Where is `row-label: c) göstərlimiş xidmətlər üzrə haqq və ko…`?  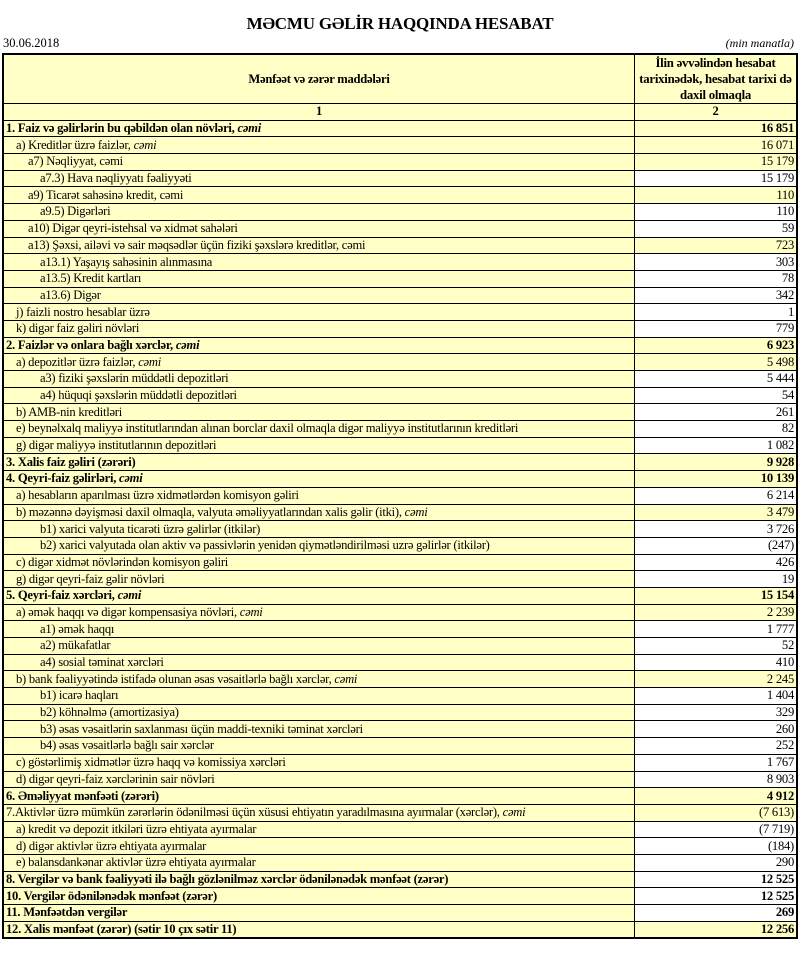 row-label: c) göstərlimiş xidmətlər üzrə haqq və ko… is located at coordinates (318, 762).